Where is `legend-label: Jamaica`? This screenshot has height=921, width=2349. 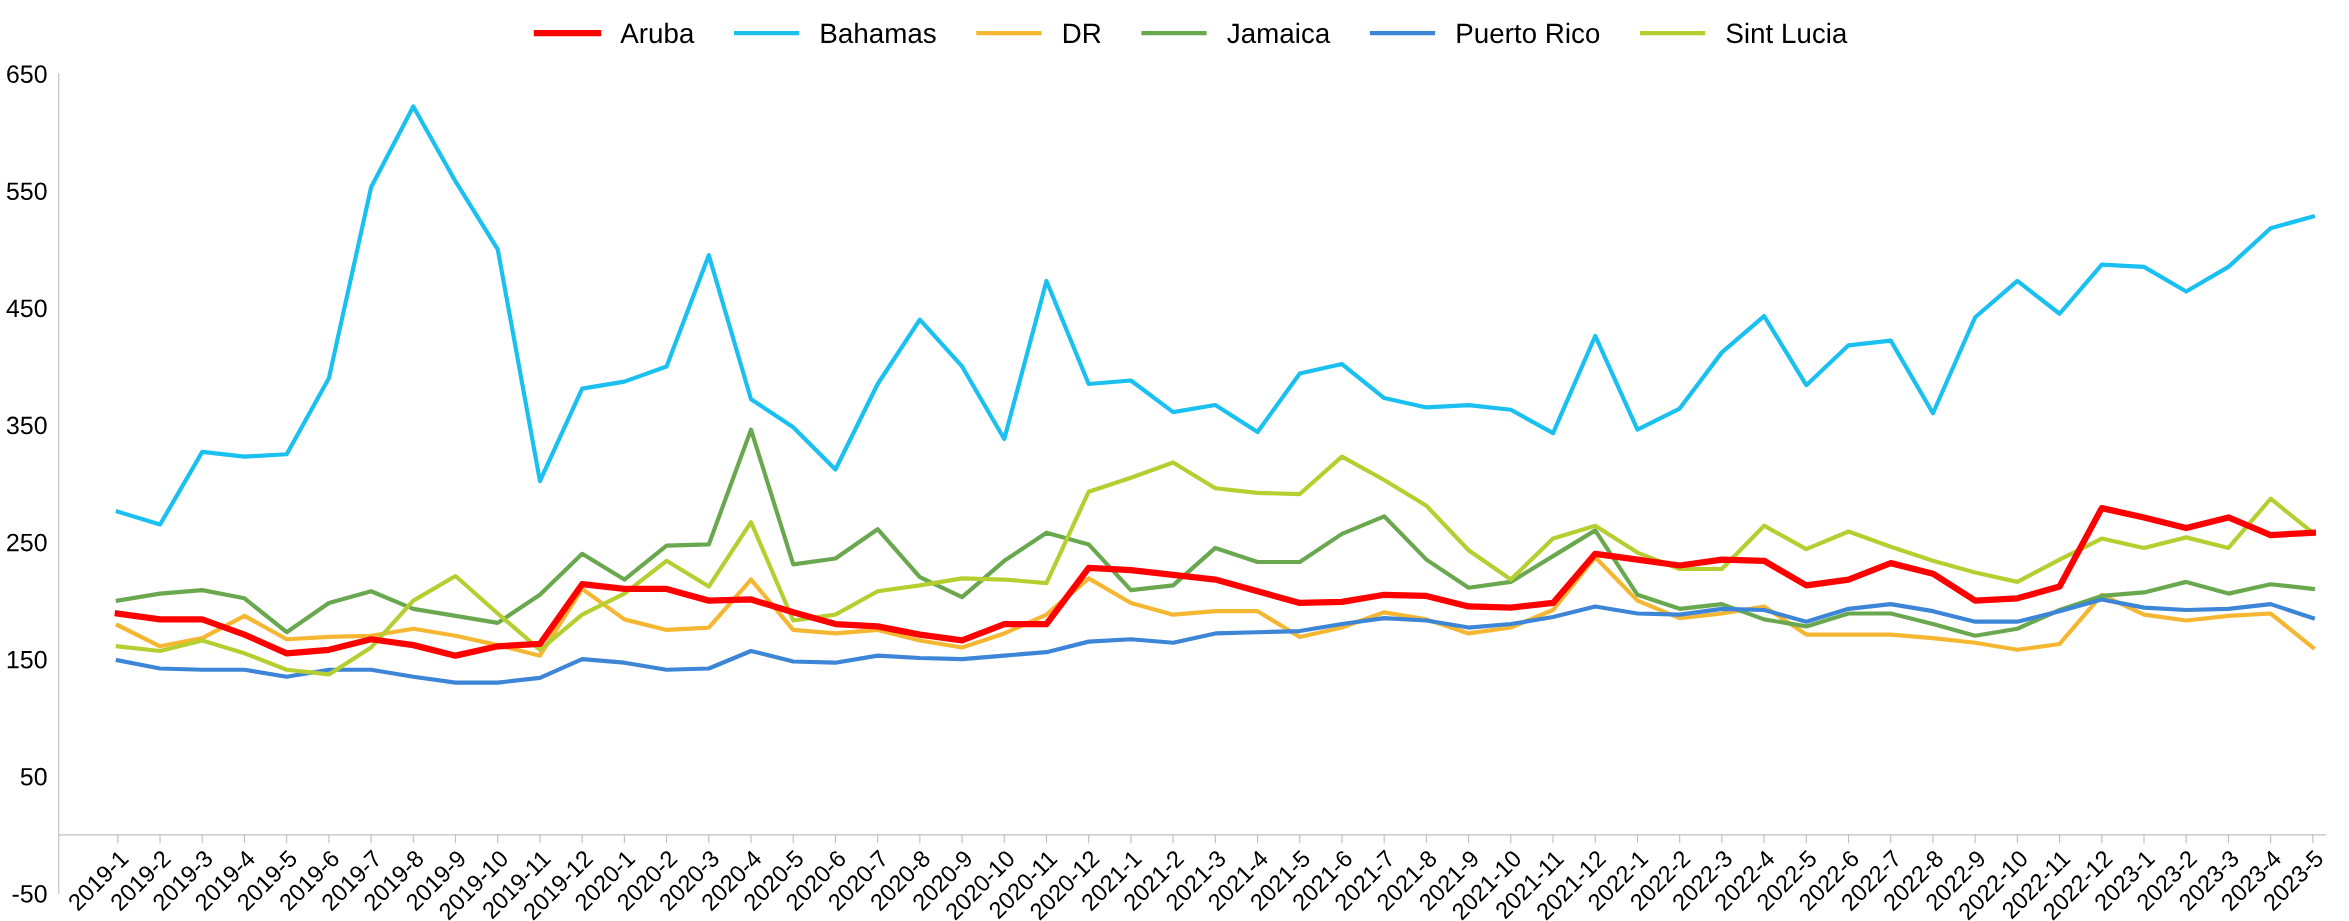
legend-label: Jamaica is located at coordinates (1279, 33).